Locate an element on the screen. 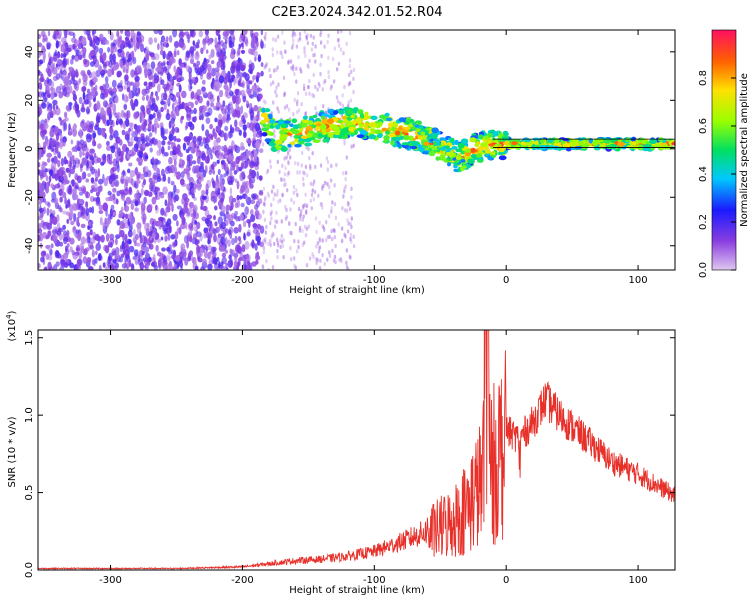 The width and height of the screenshot is (750, 600). colorbar-tick-label: 0.6 is located at coordinates (703, 126).